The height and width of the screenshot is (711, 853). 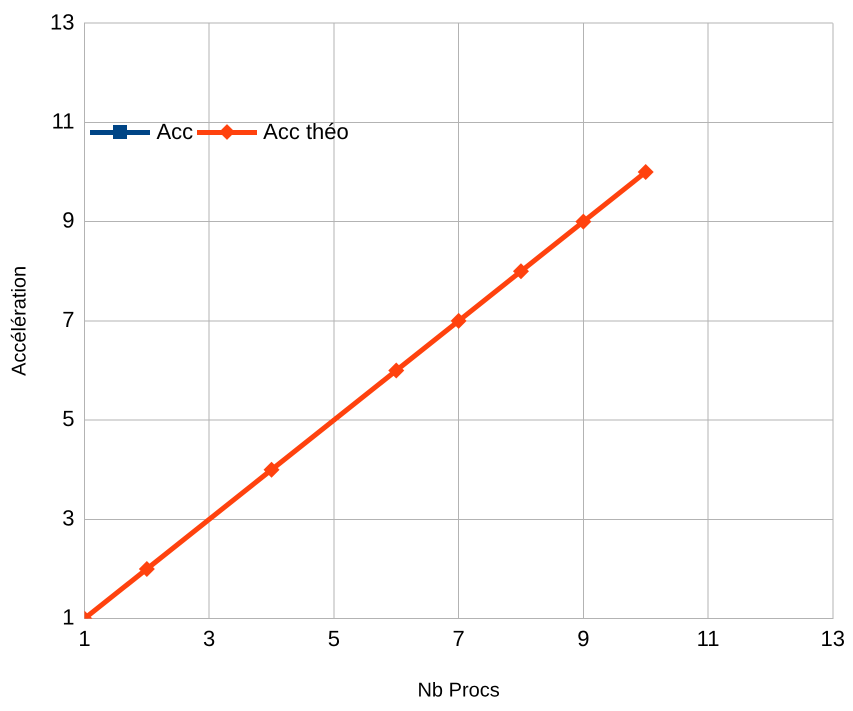 I want to click on legend-label: Acc, so click(x=175, y=132).